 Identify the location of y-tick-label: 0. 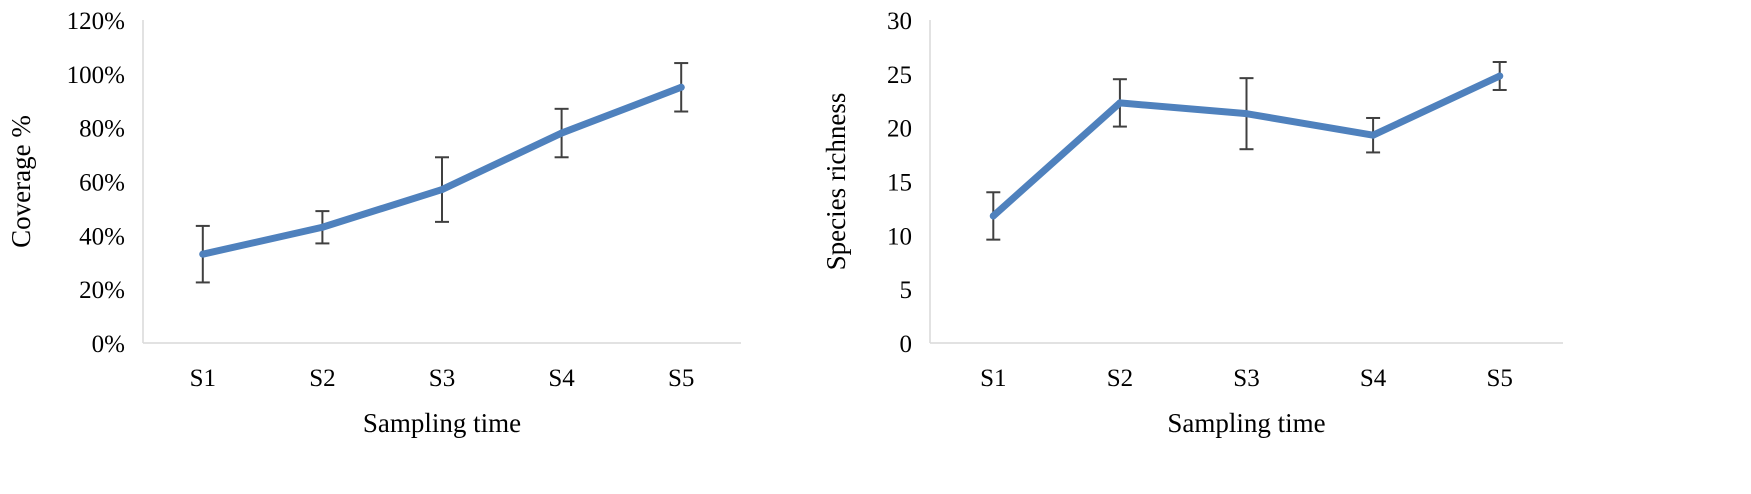
(906, 344).